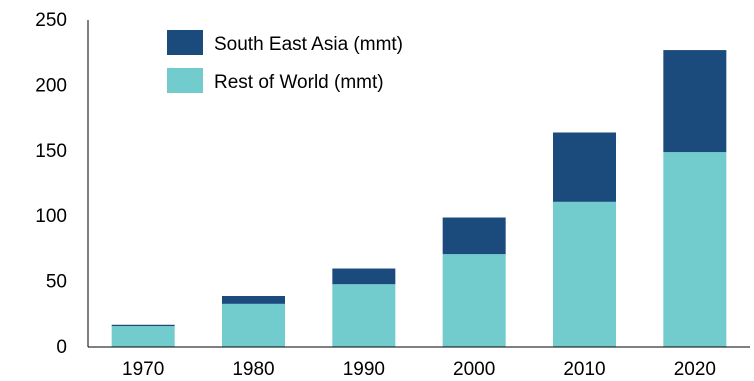  Describe the element at coordinates (364, 276) in the screenshot. I see `bar-south-east-asia-1990` at that location.